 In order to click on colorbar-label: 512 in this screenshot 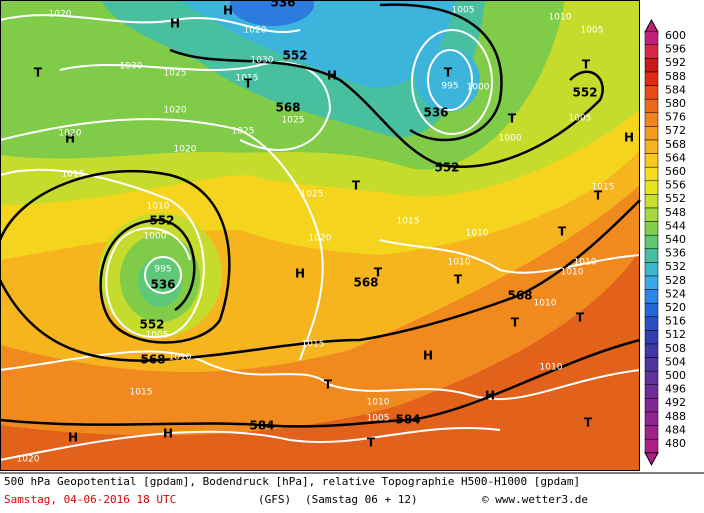, I will do `click(675, 334)`.